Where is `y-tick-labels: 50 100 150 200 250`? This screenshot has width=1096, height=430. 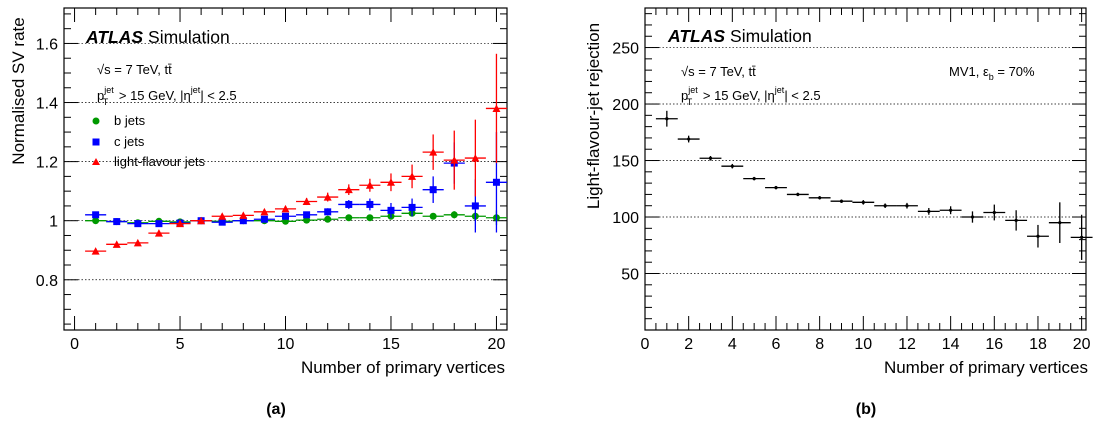 y-tick-labels: 50 100 150 200 250 is located at coordinates (625, 162).